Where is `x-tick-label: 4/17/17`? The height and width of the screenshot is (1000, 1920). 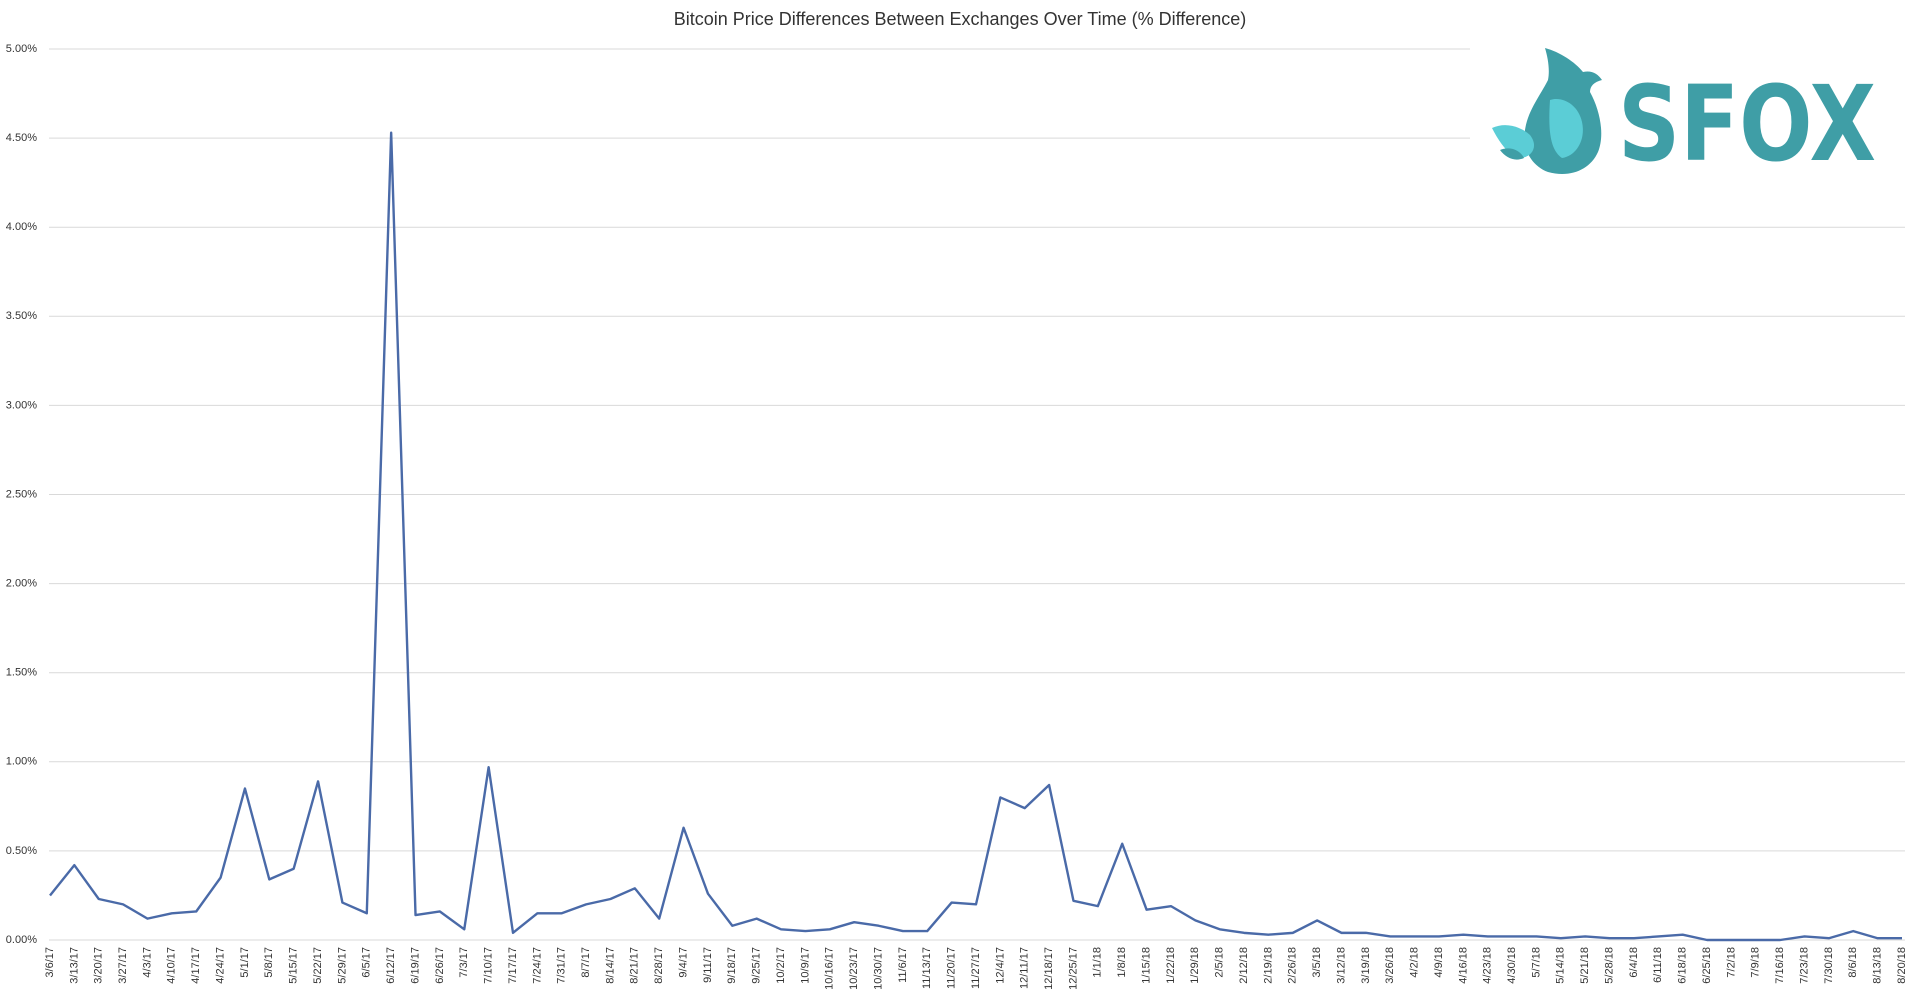
x-tick-label: 4/17/17 is located at coordinates (196, 965).